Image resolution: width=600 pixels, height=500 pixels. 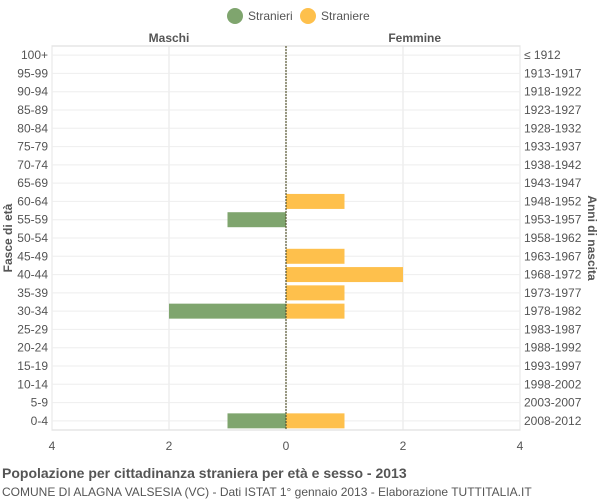 I want to click on age-label: 40-44, so click(x=32, y=275).